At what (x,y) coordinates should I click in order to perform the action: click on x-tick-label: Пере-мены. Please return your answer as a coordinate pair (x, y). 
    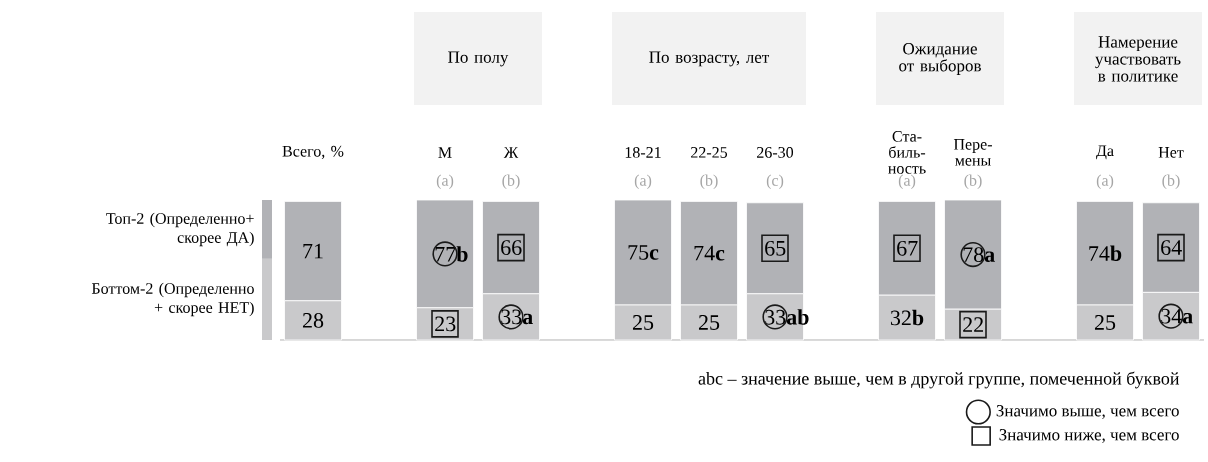
    Looking at the image, I should click on (972, 152).